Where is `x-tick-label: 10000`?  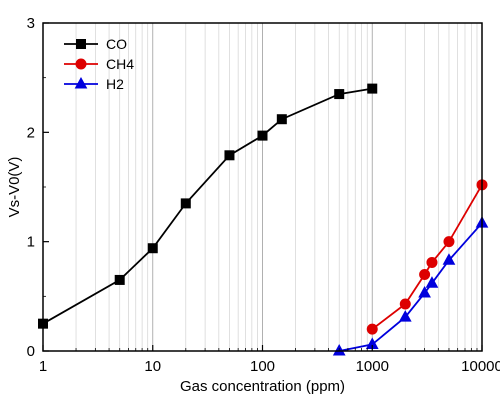 x-tick-label: 10000 is located at coordinates (480, 366).